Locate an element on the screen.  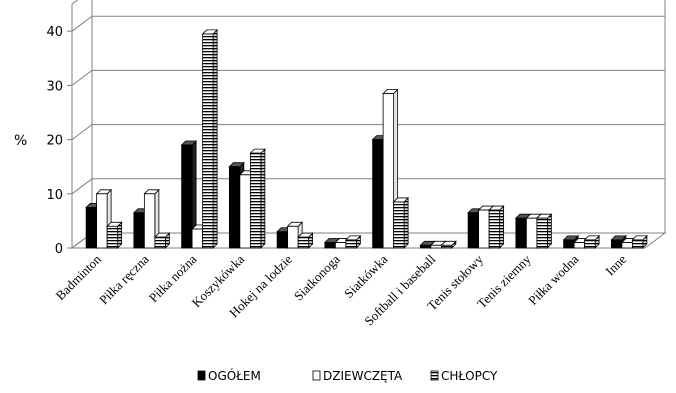
legend-item: CHŁOPCY is located at coordinates (464, 376).